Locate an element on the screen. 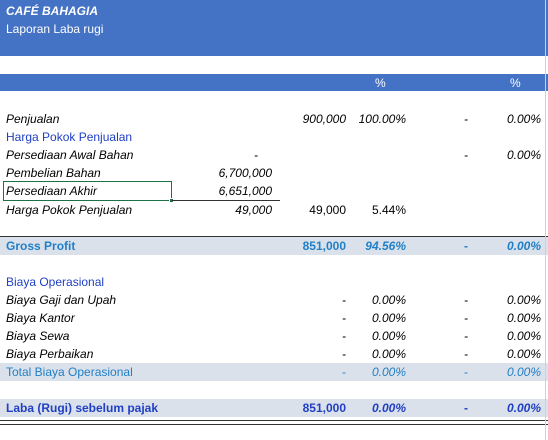 This screenshot has width=548, height=440. double-underline-bottom is located at coordinates (274, 424).